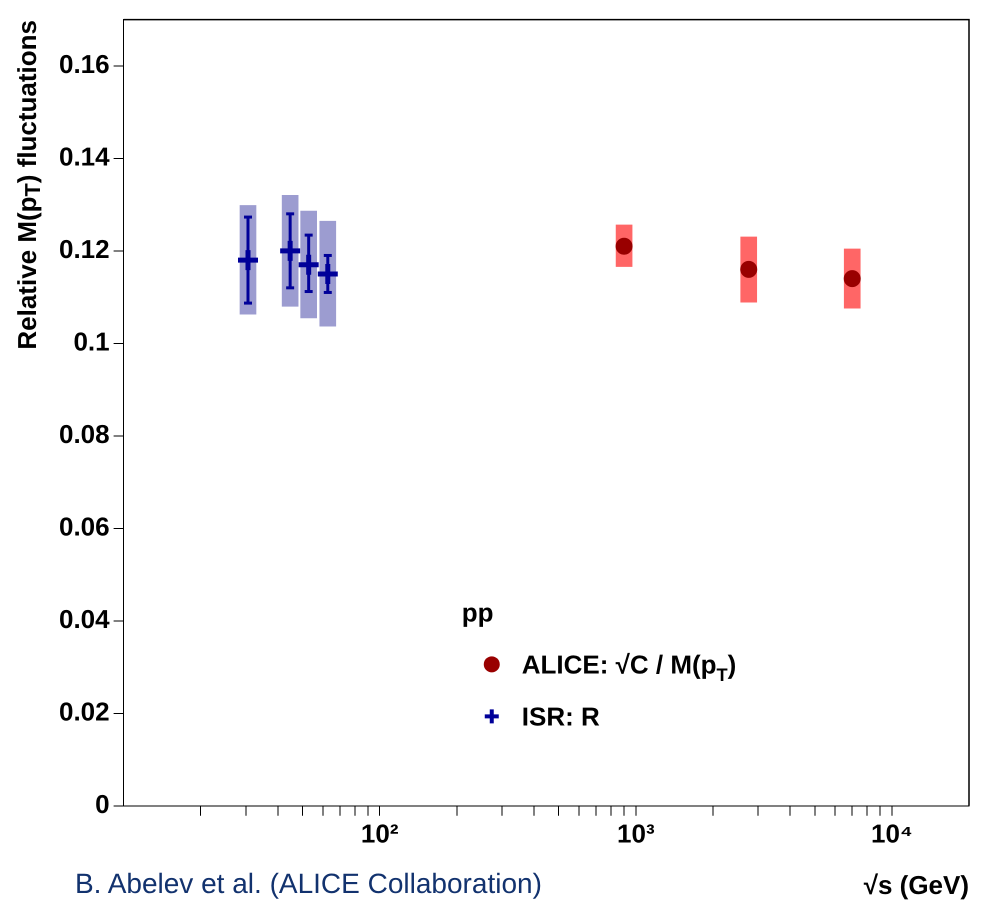 The image size is (984, 910). Describe the element at coordinates (561, 716) in the screenshot. I see `legend-label: ISR: R` at that location.